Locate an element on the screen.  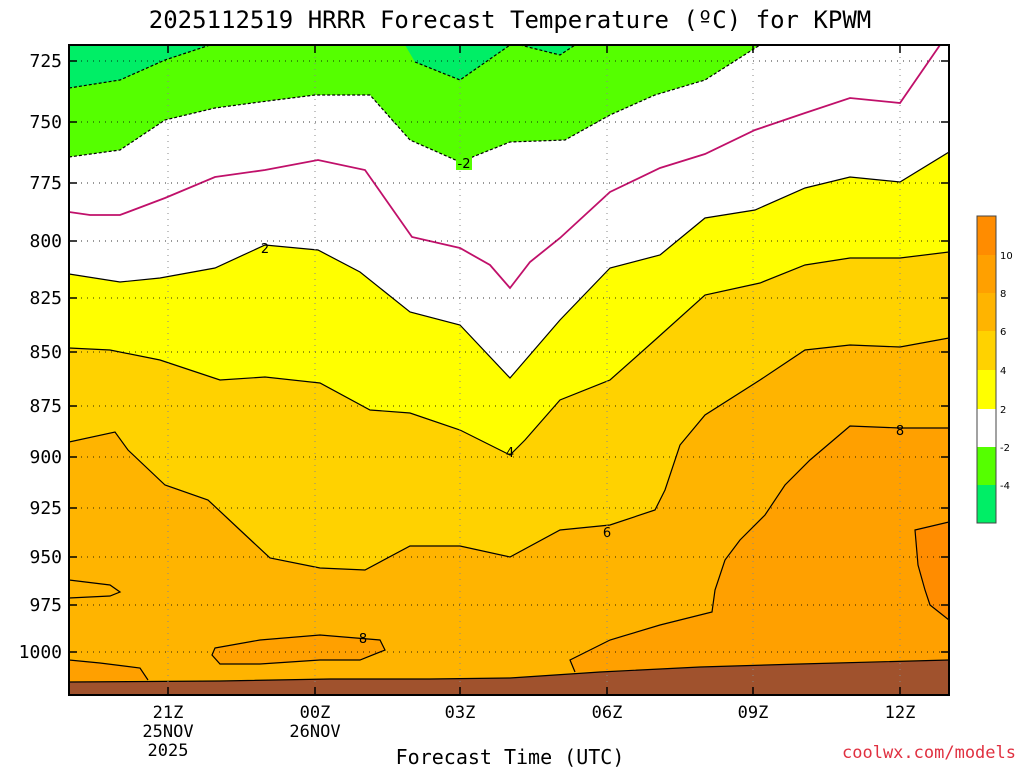
colorbar-tick-label: -4 is located at coordinates (1005, 486).